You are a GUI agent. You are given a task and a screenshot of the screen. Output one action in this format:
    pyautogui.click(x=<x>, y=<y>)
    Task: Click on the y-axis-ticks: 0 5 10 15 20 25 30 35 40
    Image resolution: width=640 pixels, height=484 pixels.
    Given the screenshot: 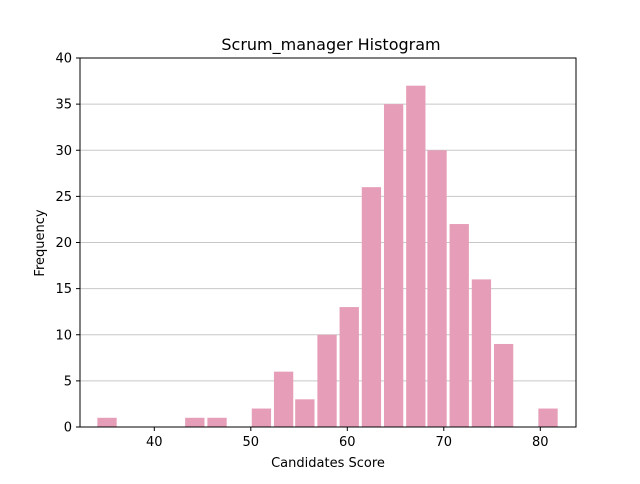 What is the action you would take?
    pyautogui.click(x=67, y=244)
    